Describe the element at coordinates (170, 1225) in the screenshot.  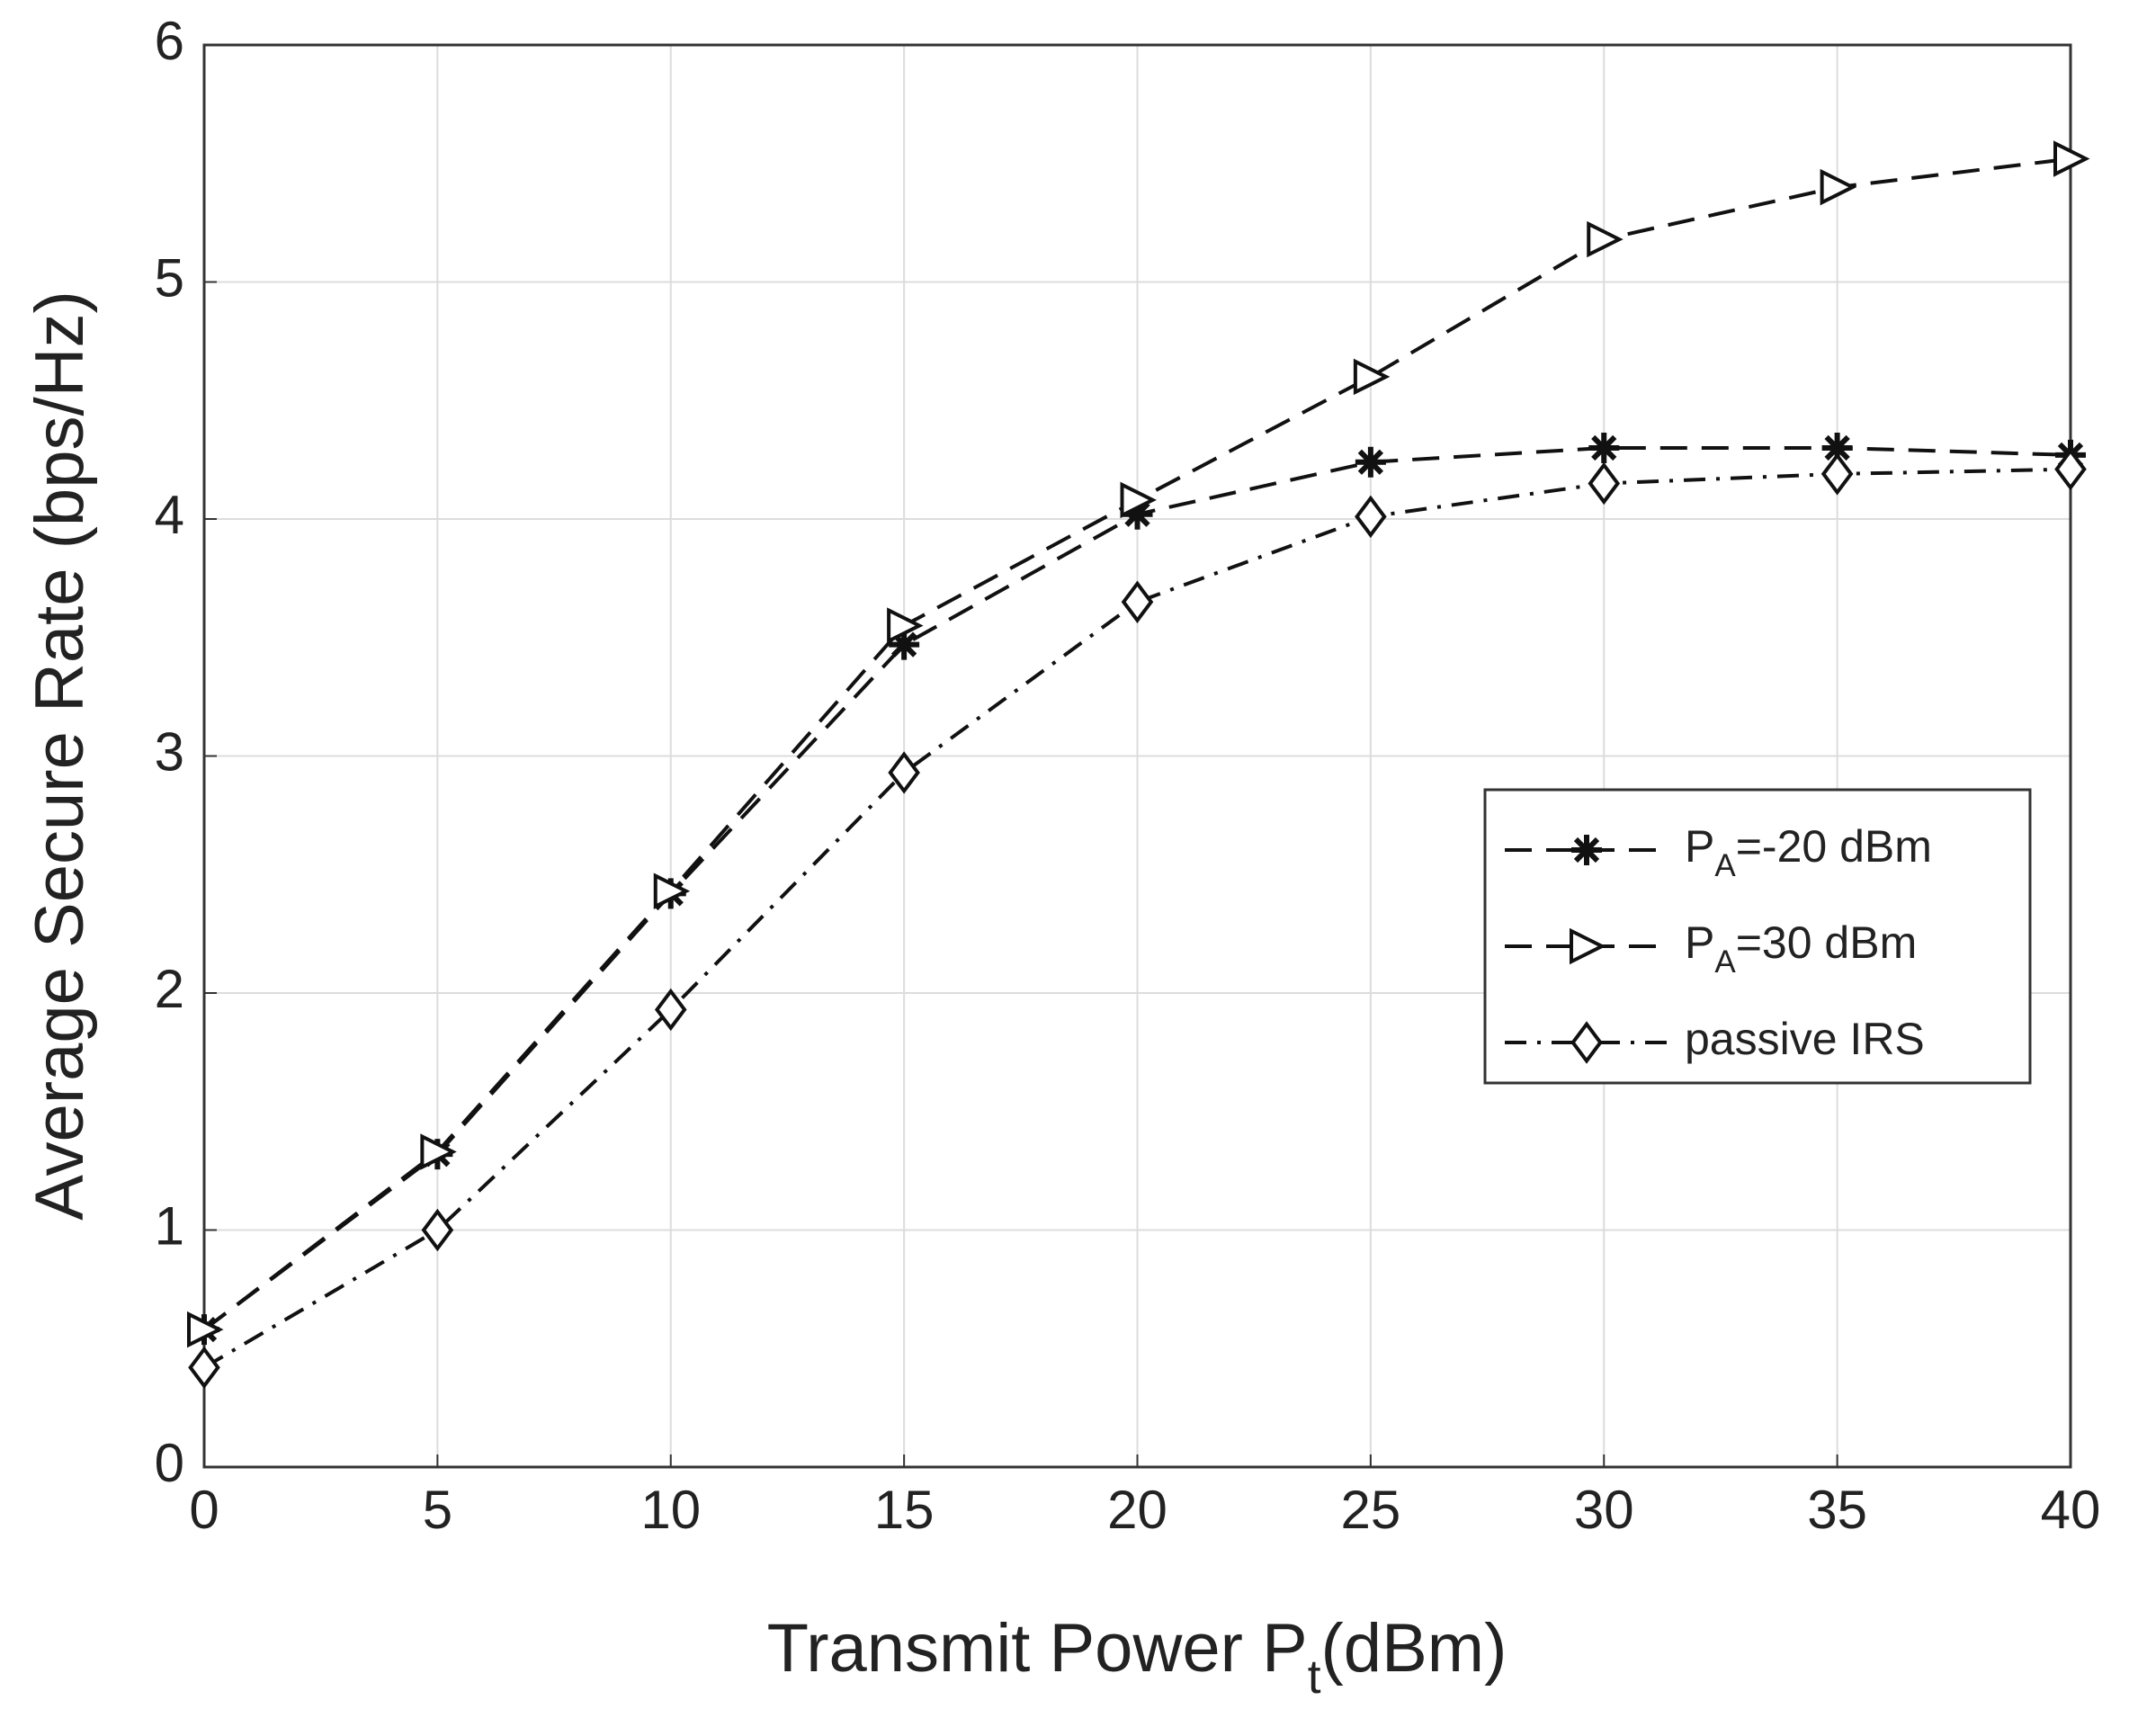
I see `y-tick-label: 1` at that location.